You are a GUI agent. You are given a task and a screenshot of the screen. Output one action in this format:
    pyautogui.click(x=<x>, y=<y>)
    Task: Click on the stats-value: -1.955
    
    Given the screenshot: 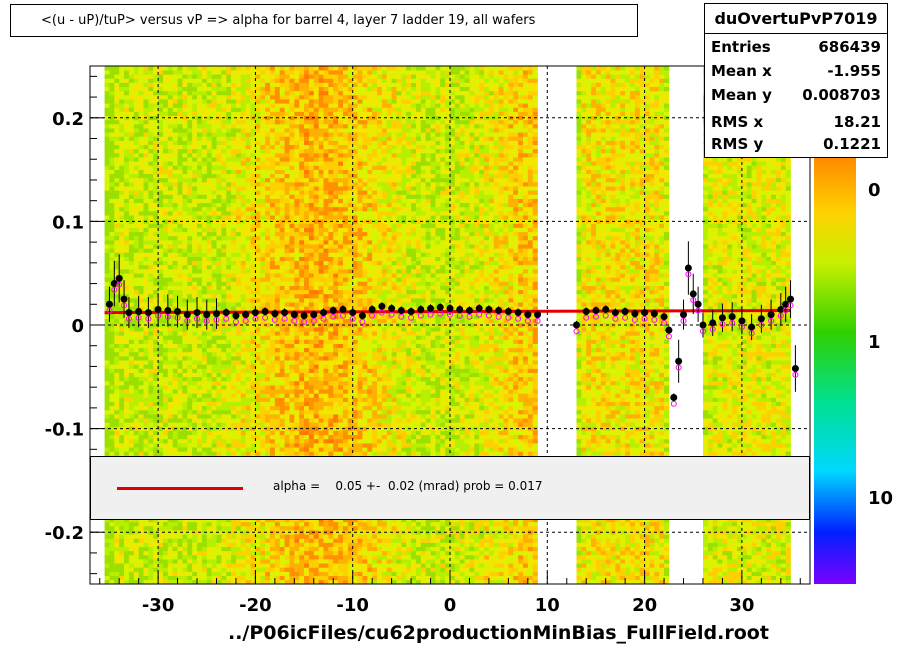 What is the action you would take?
    pyautogui.click(x=854, y=71)
    